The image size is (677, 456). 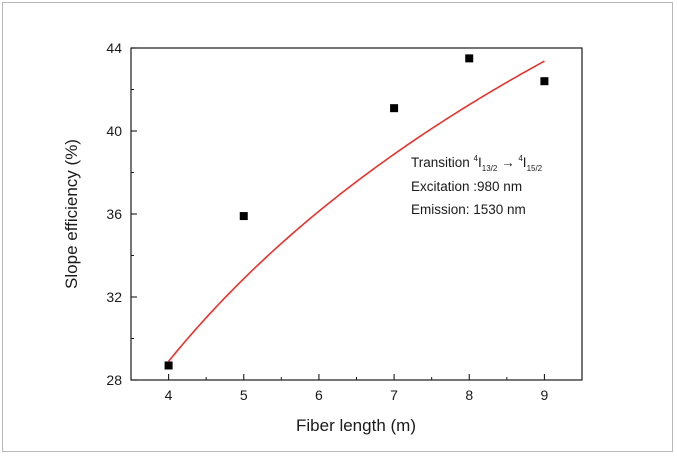 I want to click on x-tick-label: 9, so click(x=545, y=395).